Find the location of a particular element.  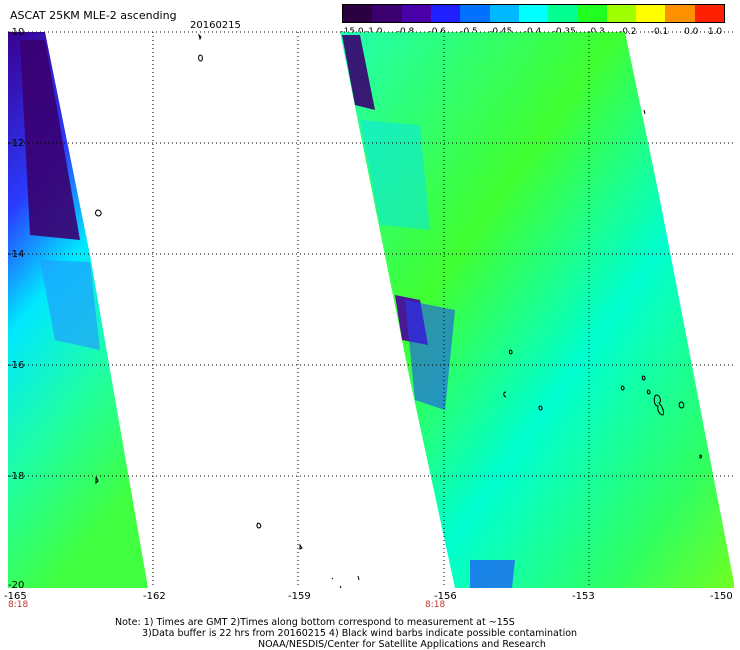

swath-west-blue-patch is located at coordinates (70, 305).